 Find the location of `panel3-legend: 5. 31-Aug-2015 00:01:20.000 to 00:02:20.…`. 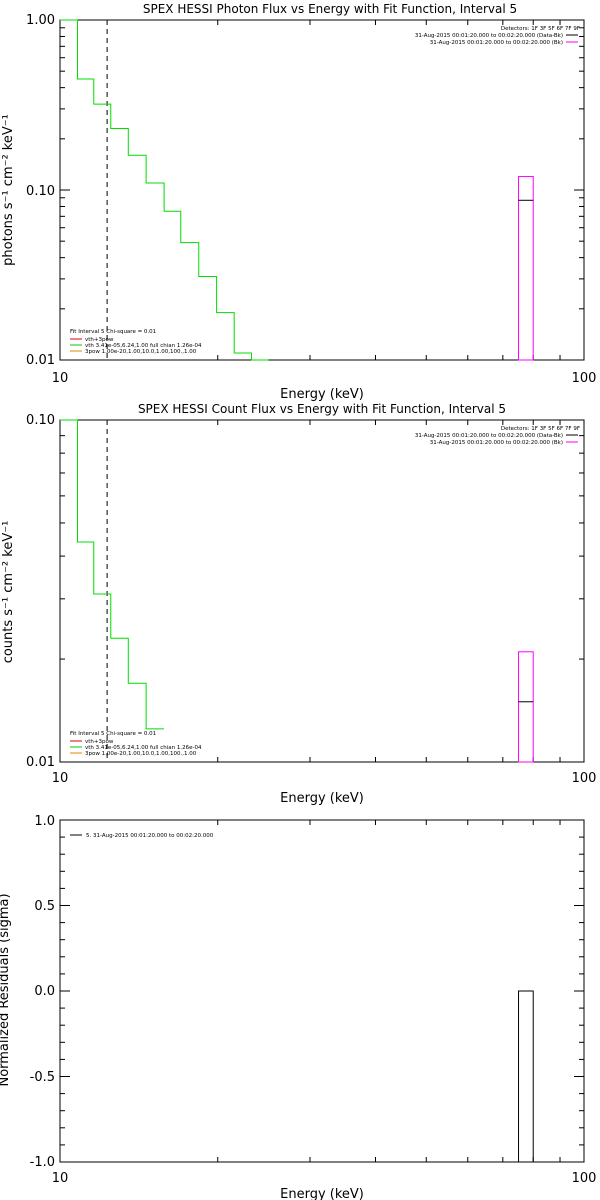

panel3-legend: 5. 31-Aug-2015 00:01:20.000 to 00:02:20.… is located at coordinates (150, 836).